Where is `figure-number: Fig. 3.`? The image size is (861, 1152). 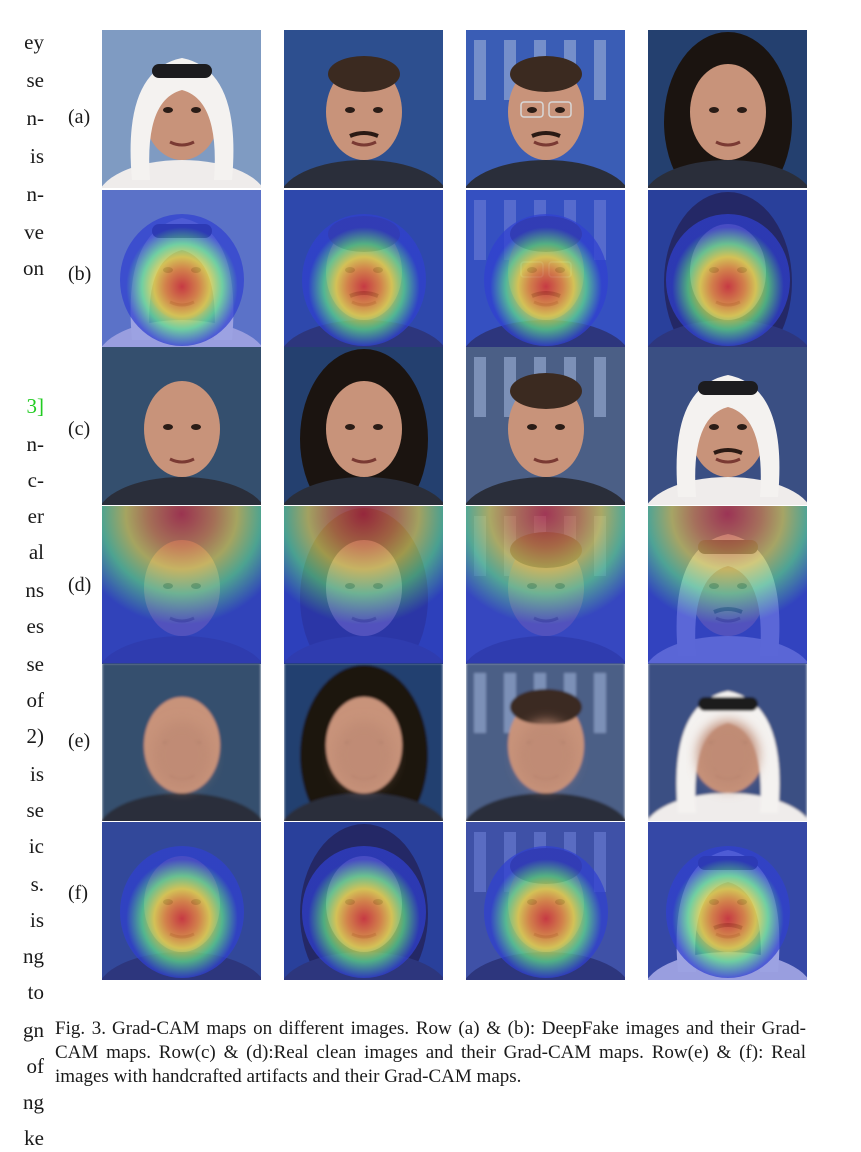
figure-number: Fig. 3. is located at coordinates (81, 1028).